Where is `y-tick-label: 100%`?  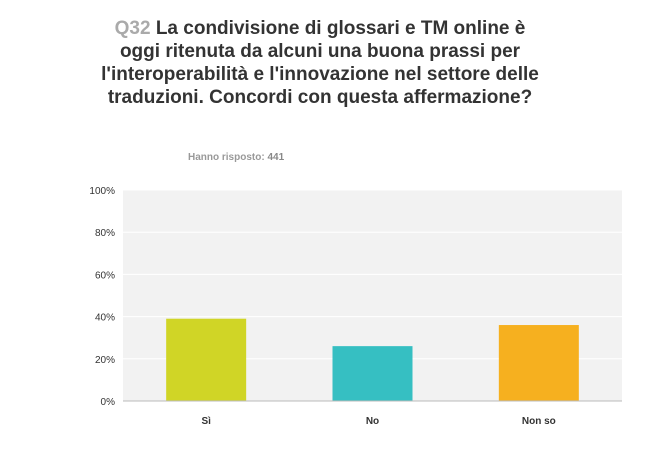 y-tick-label: 100% is located at coordinates (102, 191).